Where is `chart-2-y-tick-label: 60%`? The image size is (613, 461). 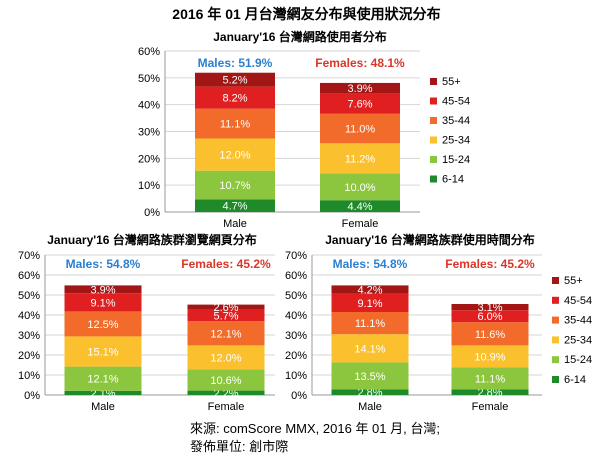 chart-2-y-tick-label: 60% is located at coordinates (296, 276).